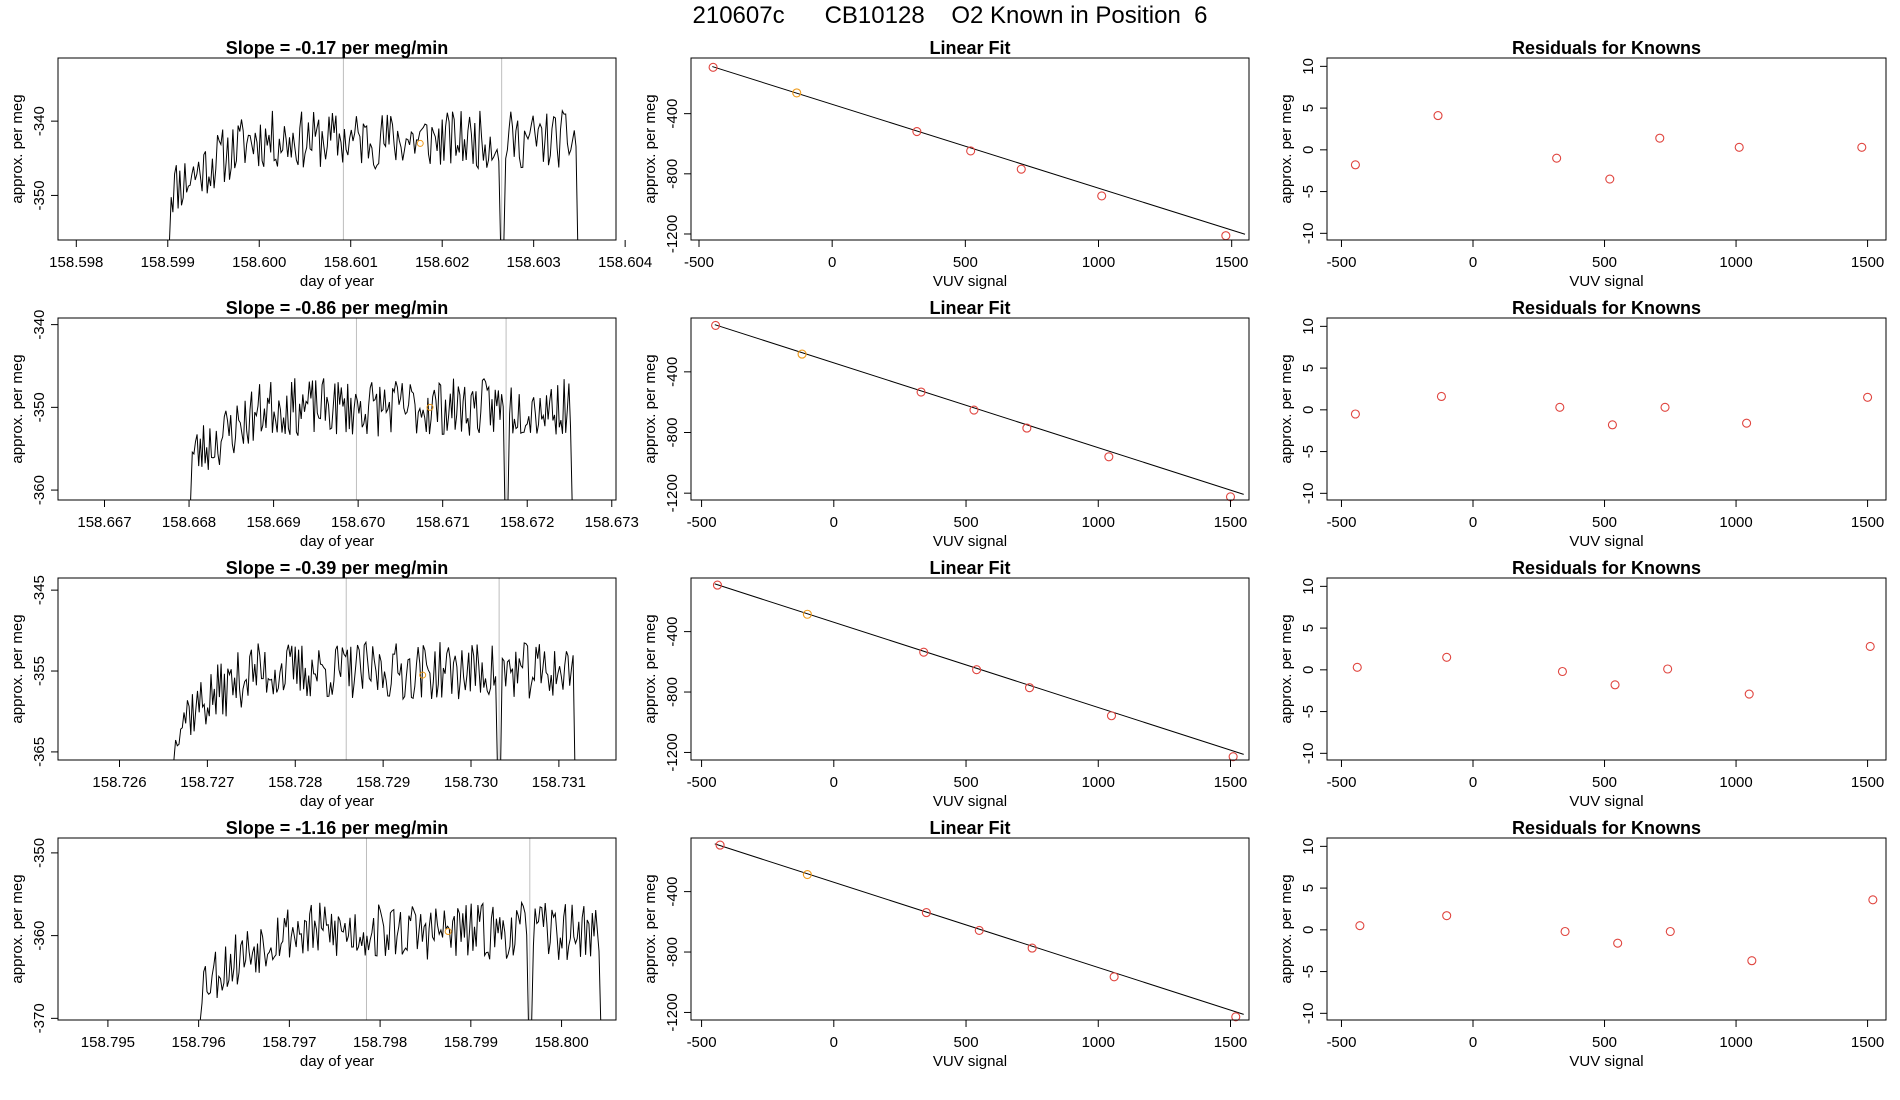 This screenshot has height=1100, width=1900. Describe the element at coordinates (471, 1042) in the screenshot. I see `x-tick-label: 158.799` at that location.